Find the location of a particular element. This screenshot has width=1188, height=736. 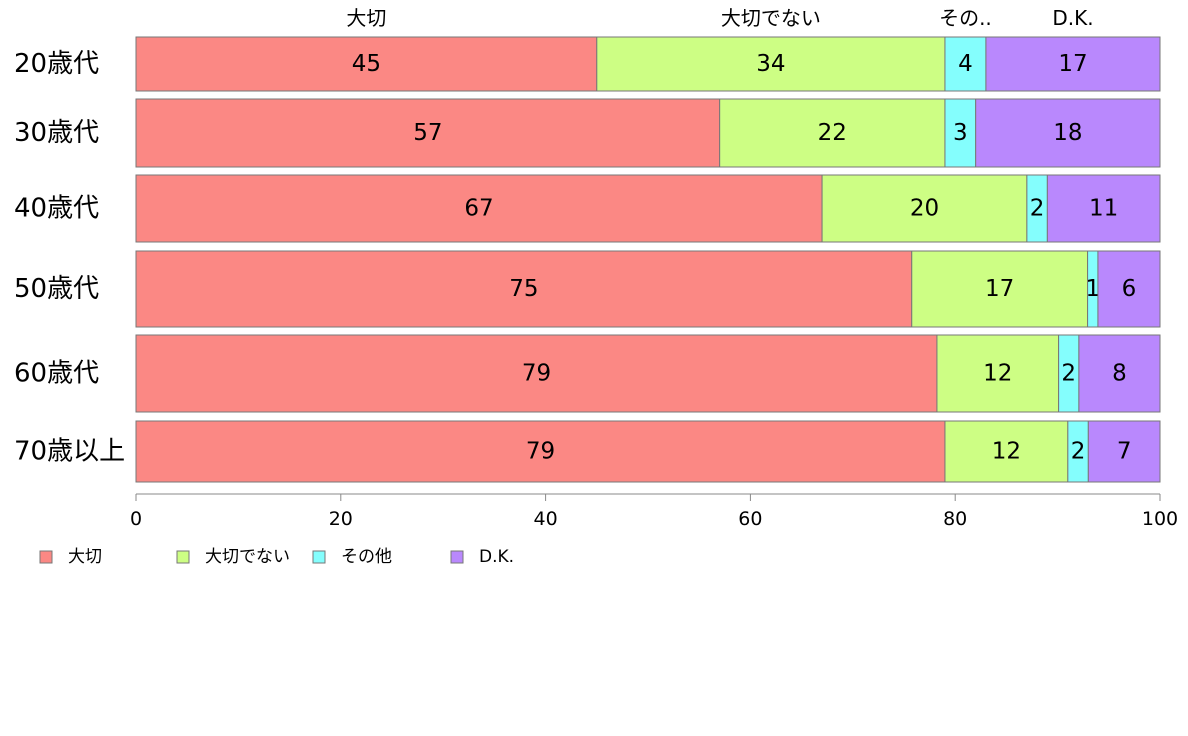

legend-label: その他 is located at coordinates (366, 557).